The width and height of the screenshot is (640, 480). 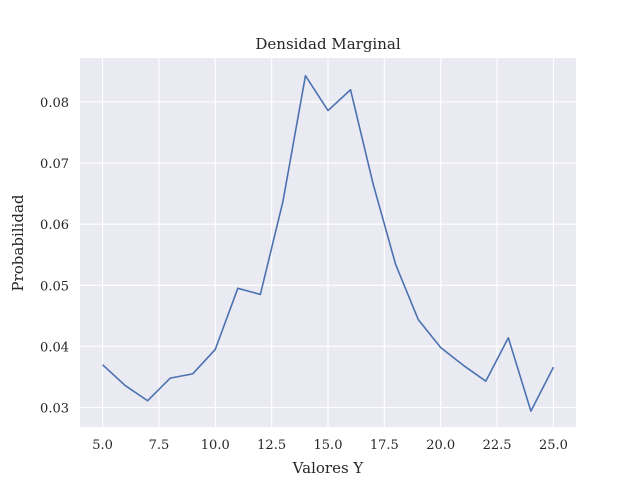 What do you see at coordinates (54, 256) in the screenshot?
I see `y-tick-labels: 0.03 0.04 0.05 0.06 0.07 0.08` at bounding box center [54, 256].